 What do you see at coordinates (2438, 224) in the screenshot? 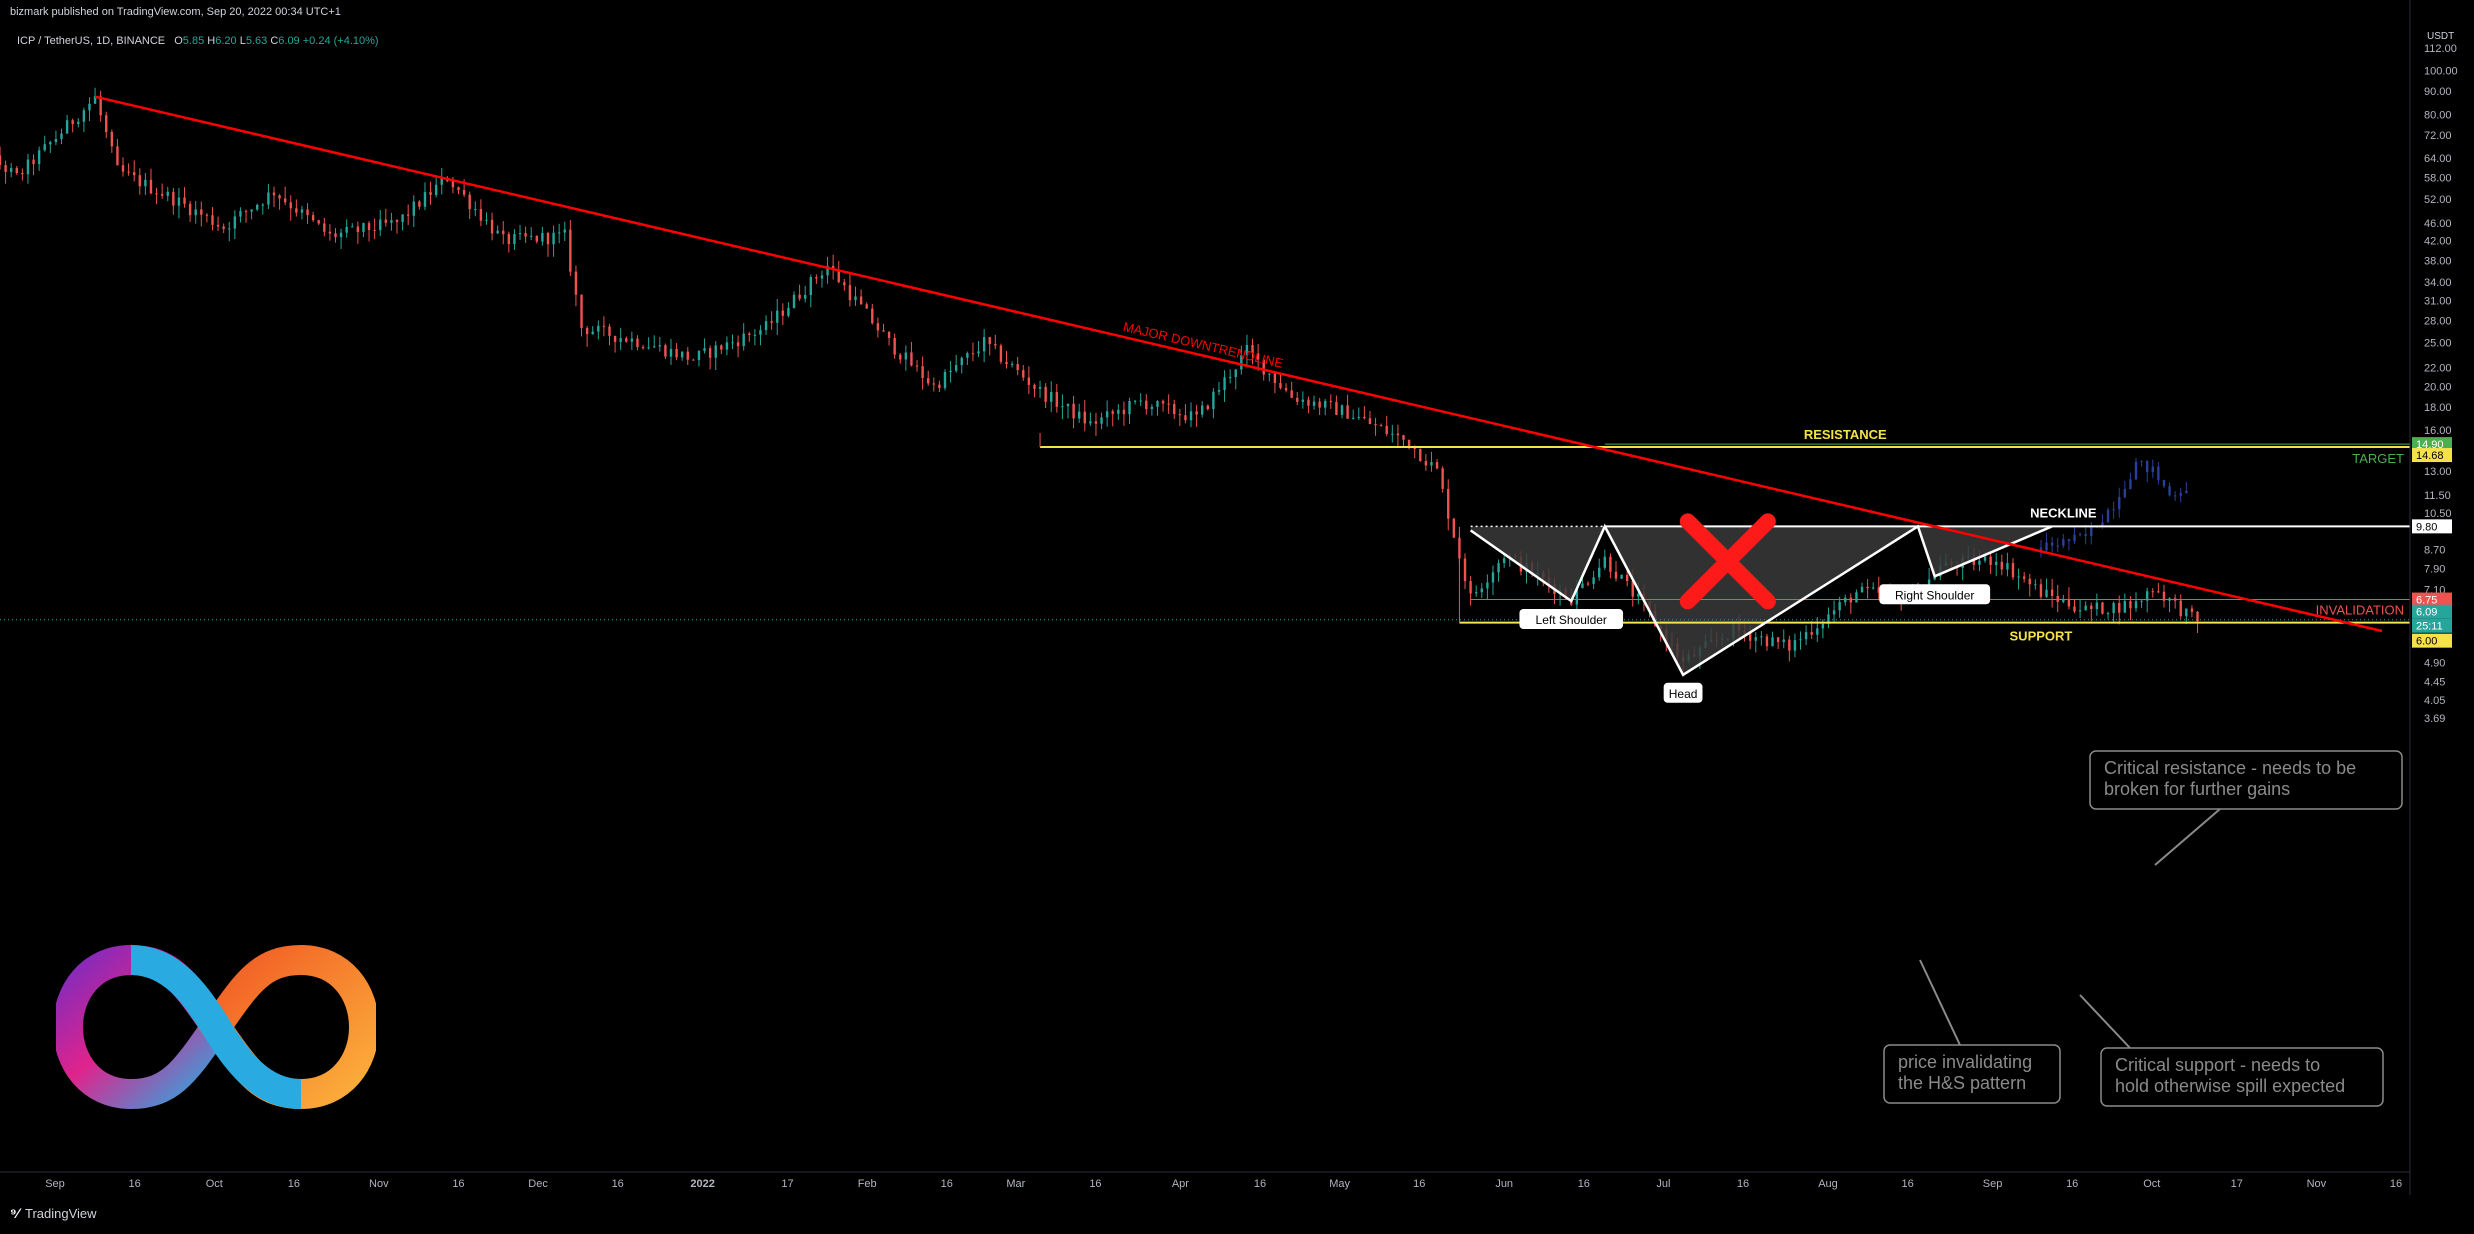
I see `price-tick-8: 46.00` at bounding box center [2438, 224].